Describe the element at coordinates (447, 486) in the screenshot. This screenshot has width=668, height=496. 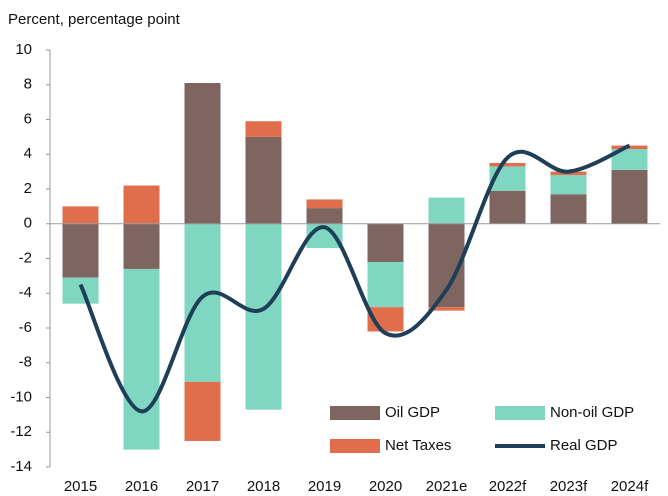
I see `x-tick-label: 2021e` at that location.